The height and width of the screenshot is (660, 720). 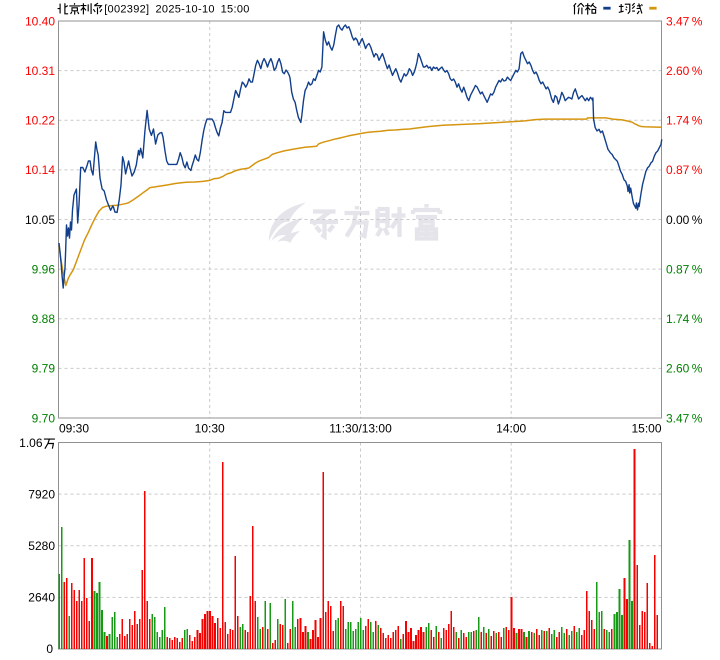 What do you see at coordinates (360, 429) in the screenshot?
I see `svg-text: 11:30/13:00` at bounding box center [360, 429].